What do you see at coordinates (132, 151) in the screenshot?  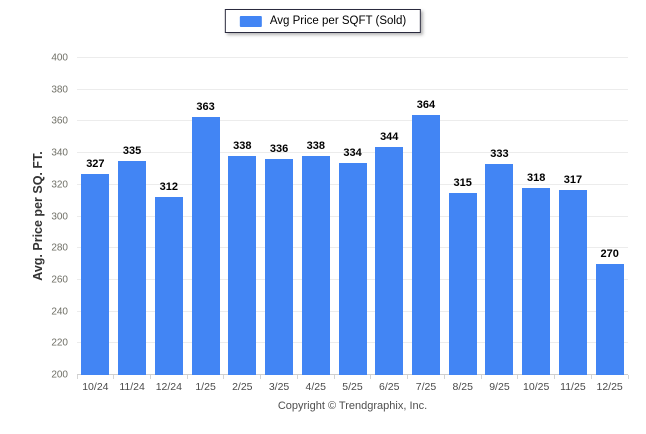 I see `bar-value-label: 335` at bounding box center [132, 151].